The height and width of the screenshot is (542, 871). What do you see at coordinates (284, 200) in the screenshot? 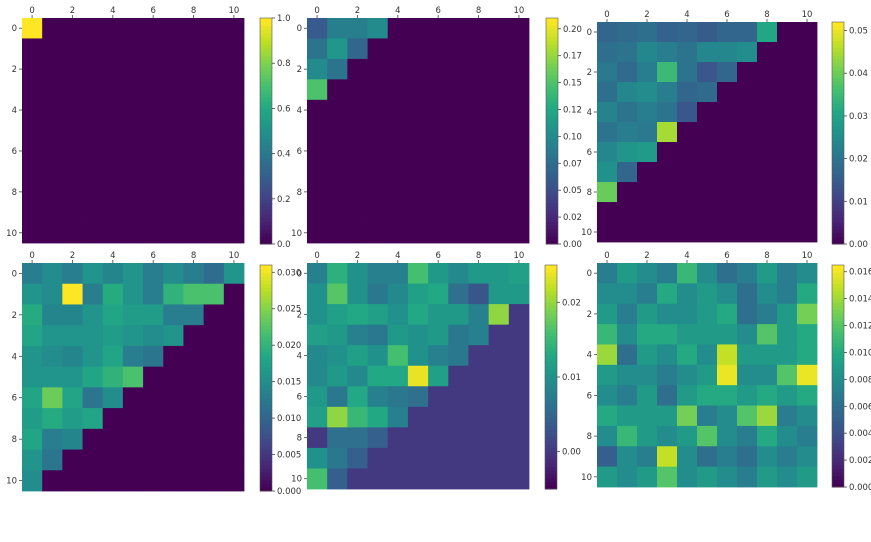
I see `colorbar-tick-label: 0.2` at bounding box center [284, 200].